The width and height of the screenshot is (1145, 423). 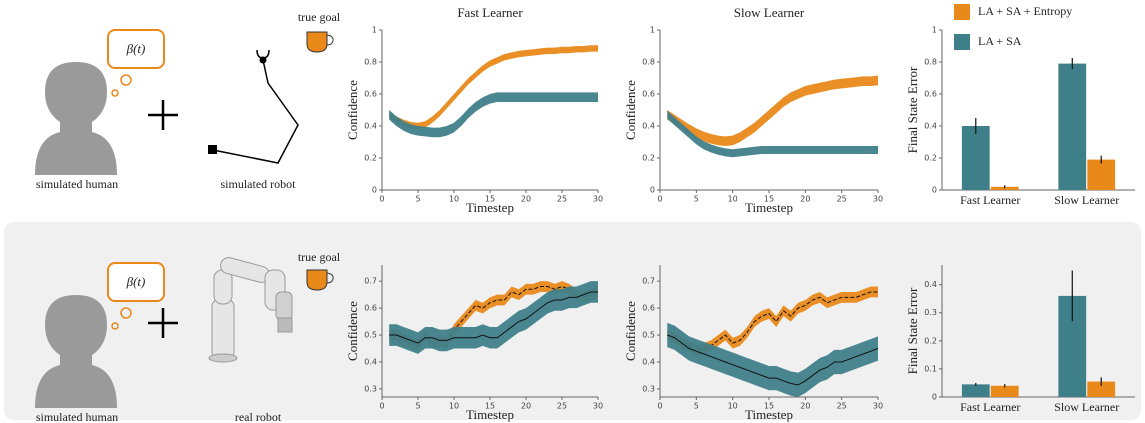 What do you see at coordinates (370, 281) in the screenshot?
I see `y-tick-label: 0.7` at bounding box center [370, 281].